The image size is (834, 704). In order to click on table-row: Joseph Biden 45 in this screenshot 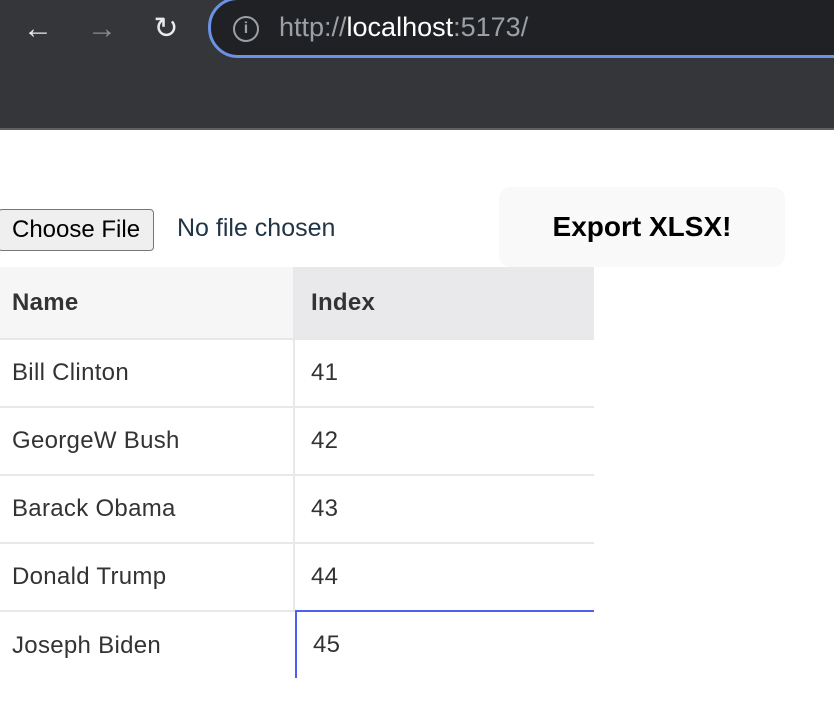, I will do `click(297, 645)`.